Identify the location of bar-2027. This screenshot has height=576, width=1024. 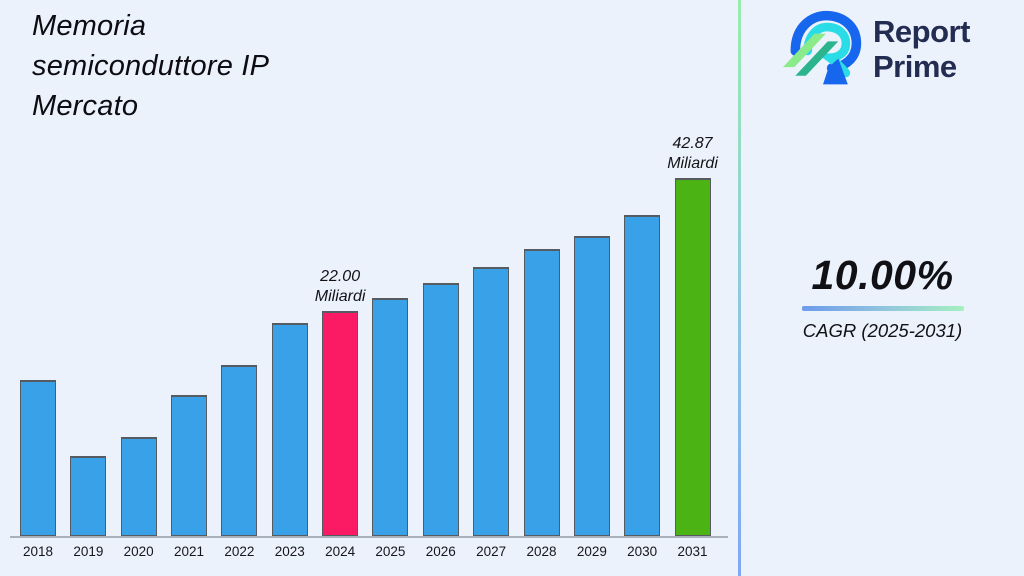
(491, 401).